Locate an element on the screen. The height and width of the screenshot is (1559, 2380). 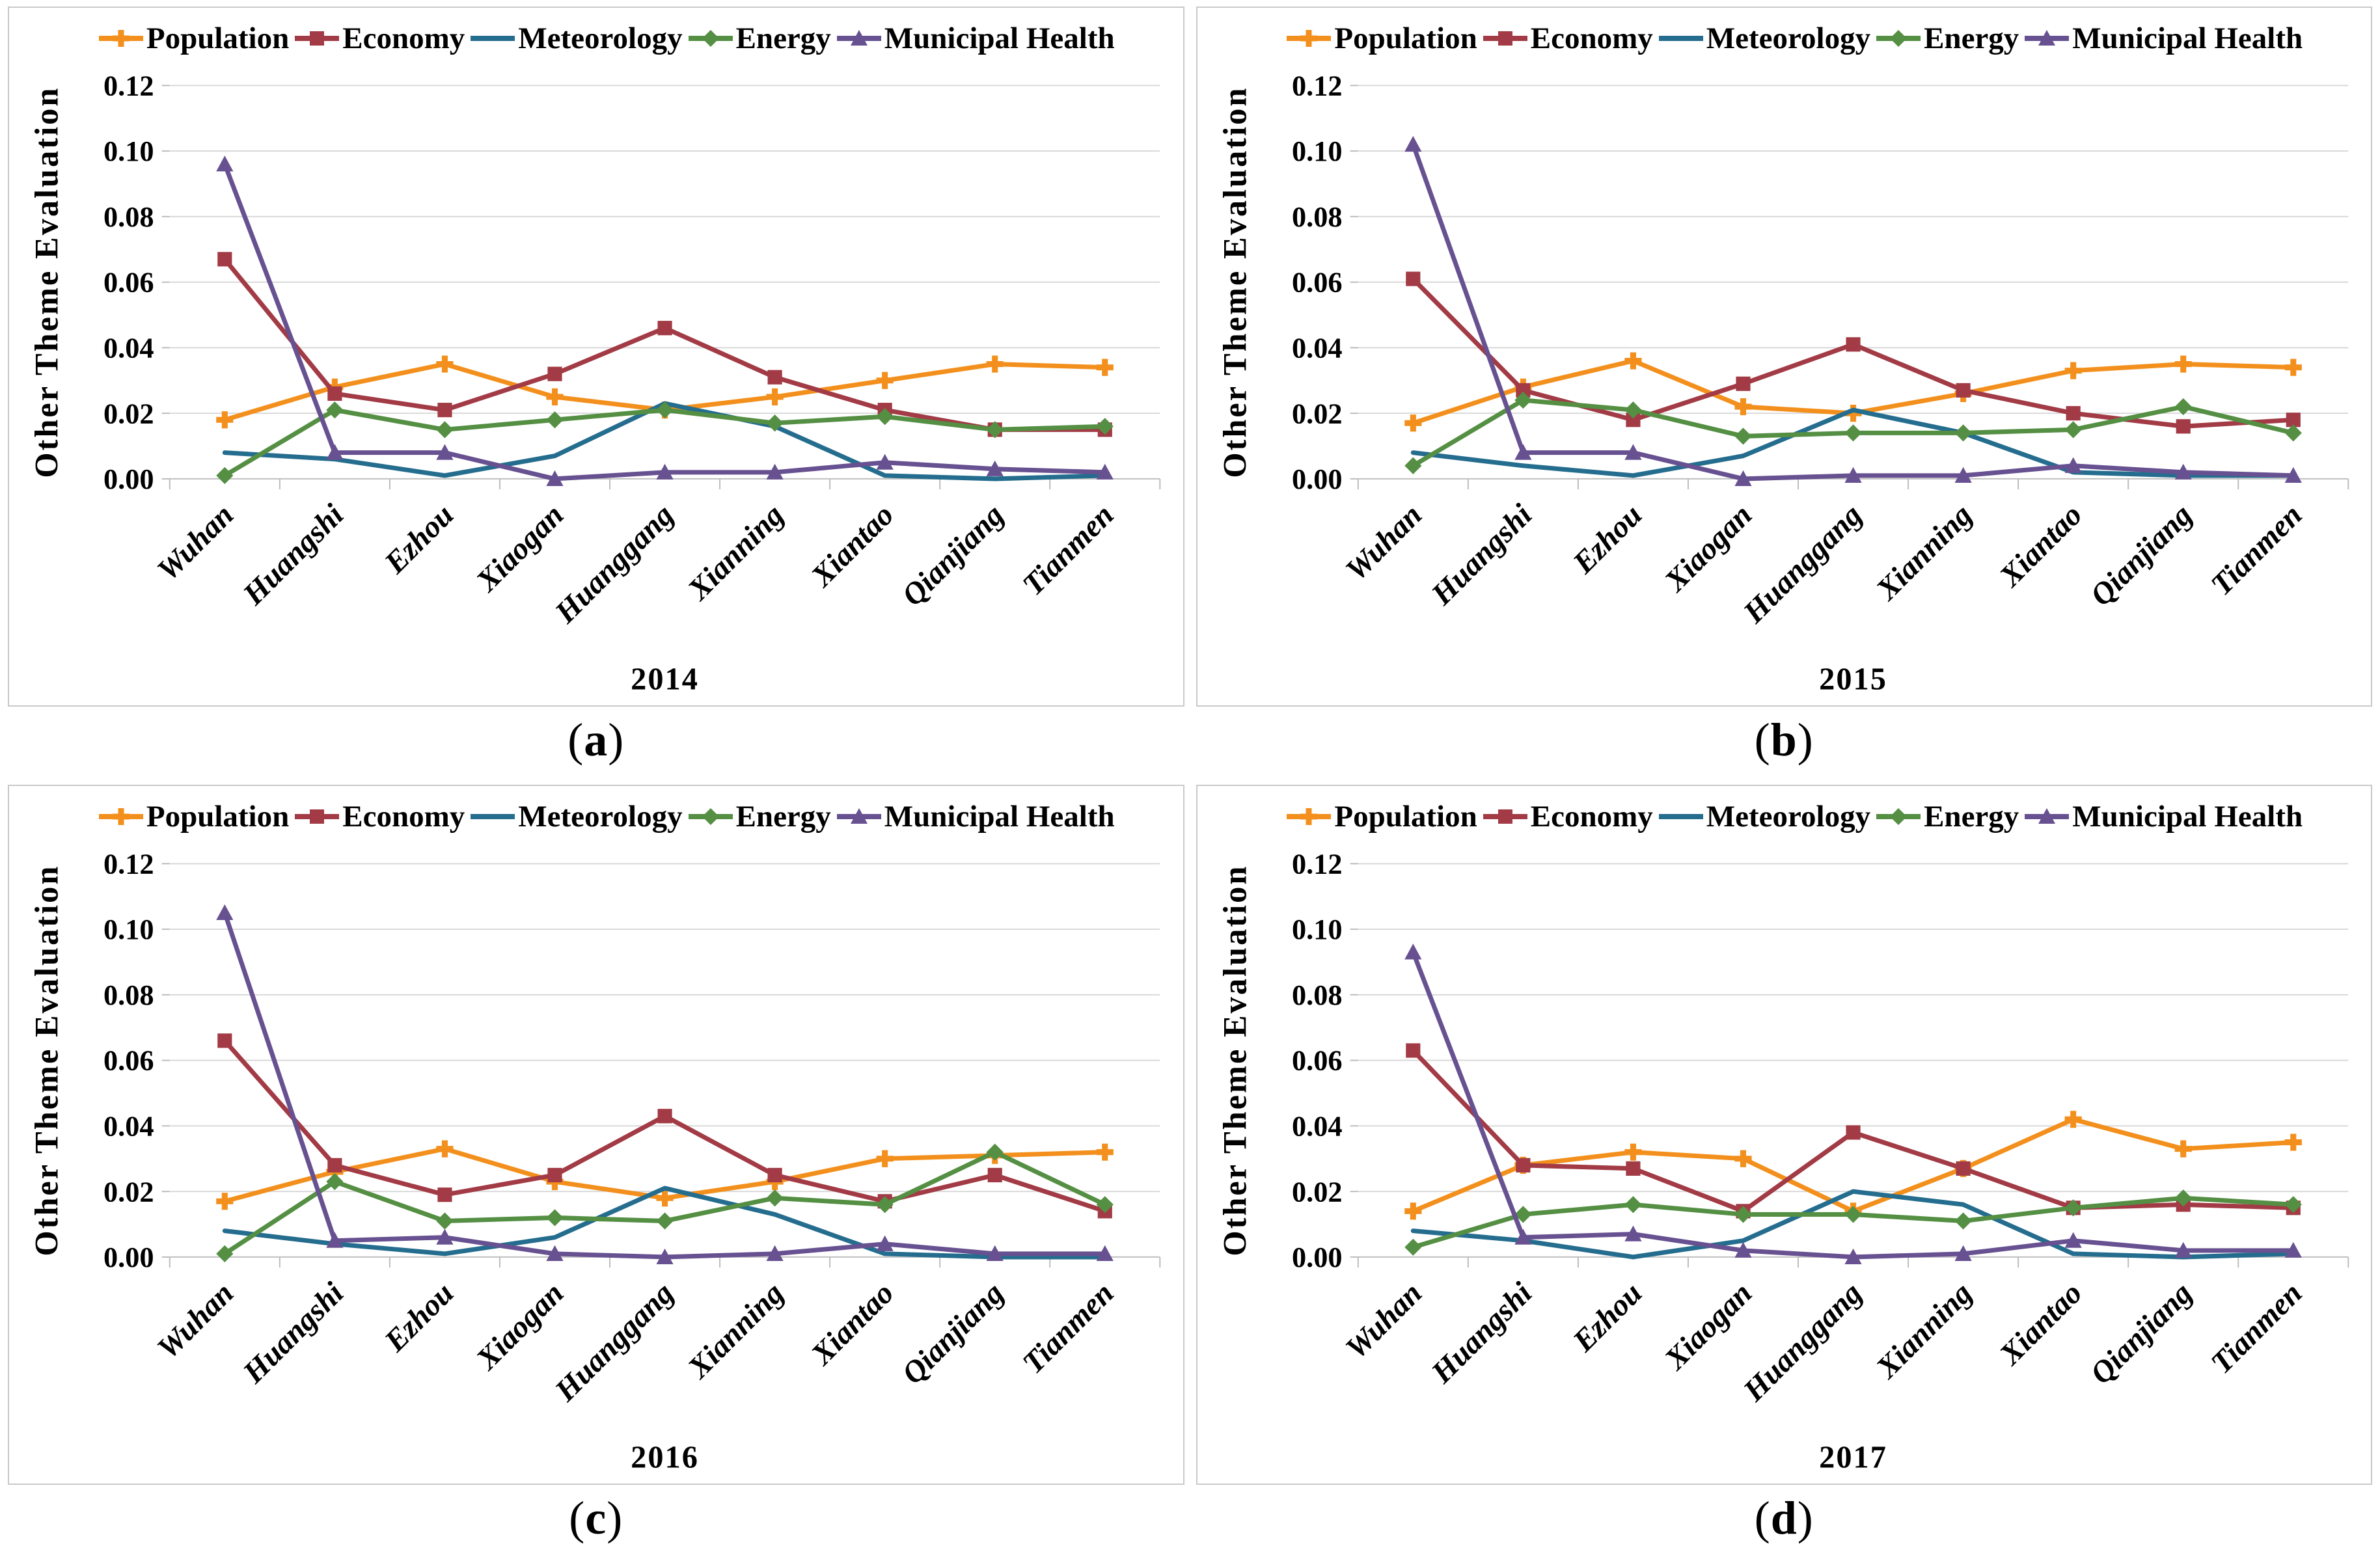
y-axis-title: Other Theme Evaluation is located at coordinates (46, 282).